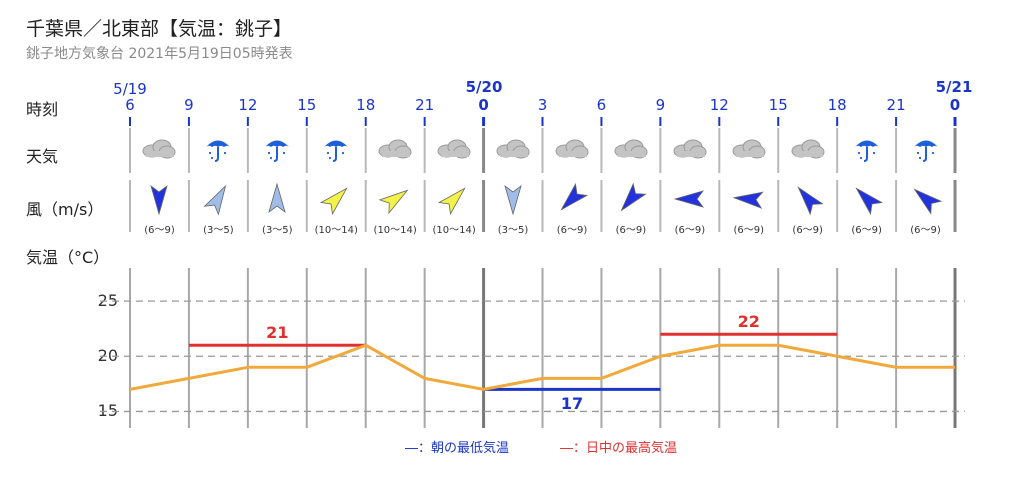 The width and height of the screenshot is (1024, 478). Describe the element at coordinates (68, 257) in the screenshot. I see `temperature-row-label: 気温（°C）` at that location.